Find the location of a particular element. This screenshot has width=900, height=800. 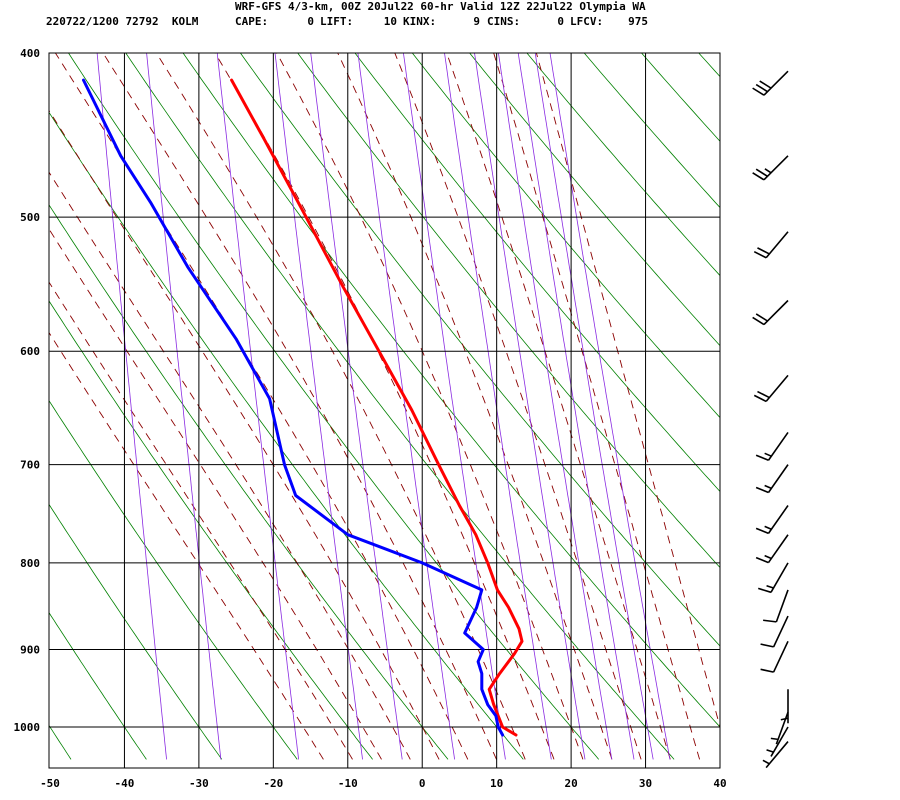

y-tick-label: 600 is located at coordinates (30, 351).